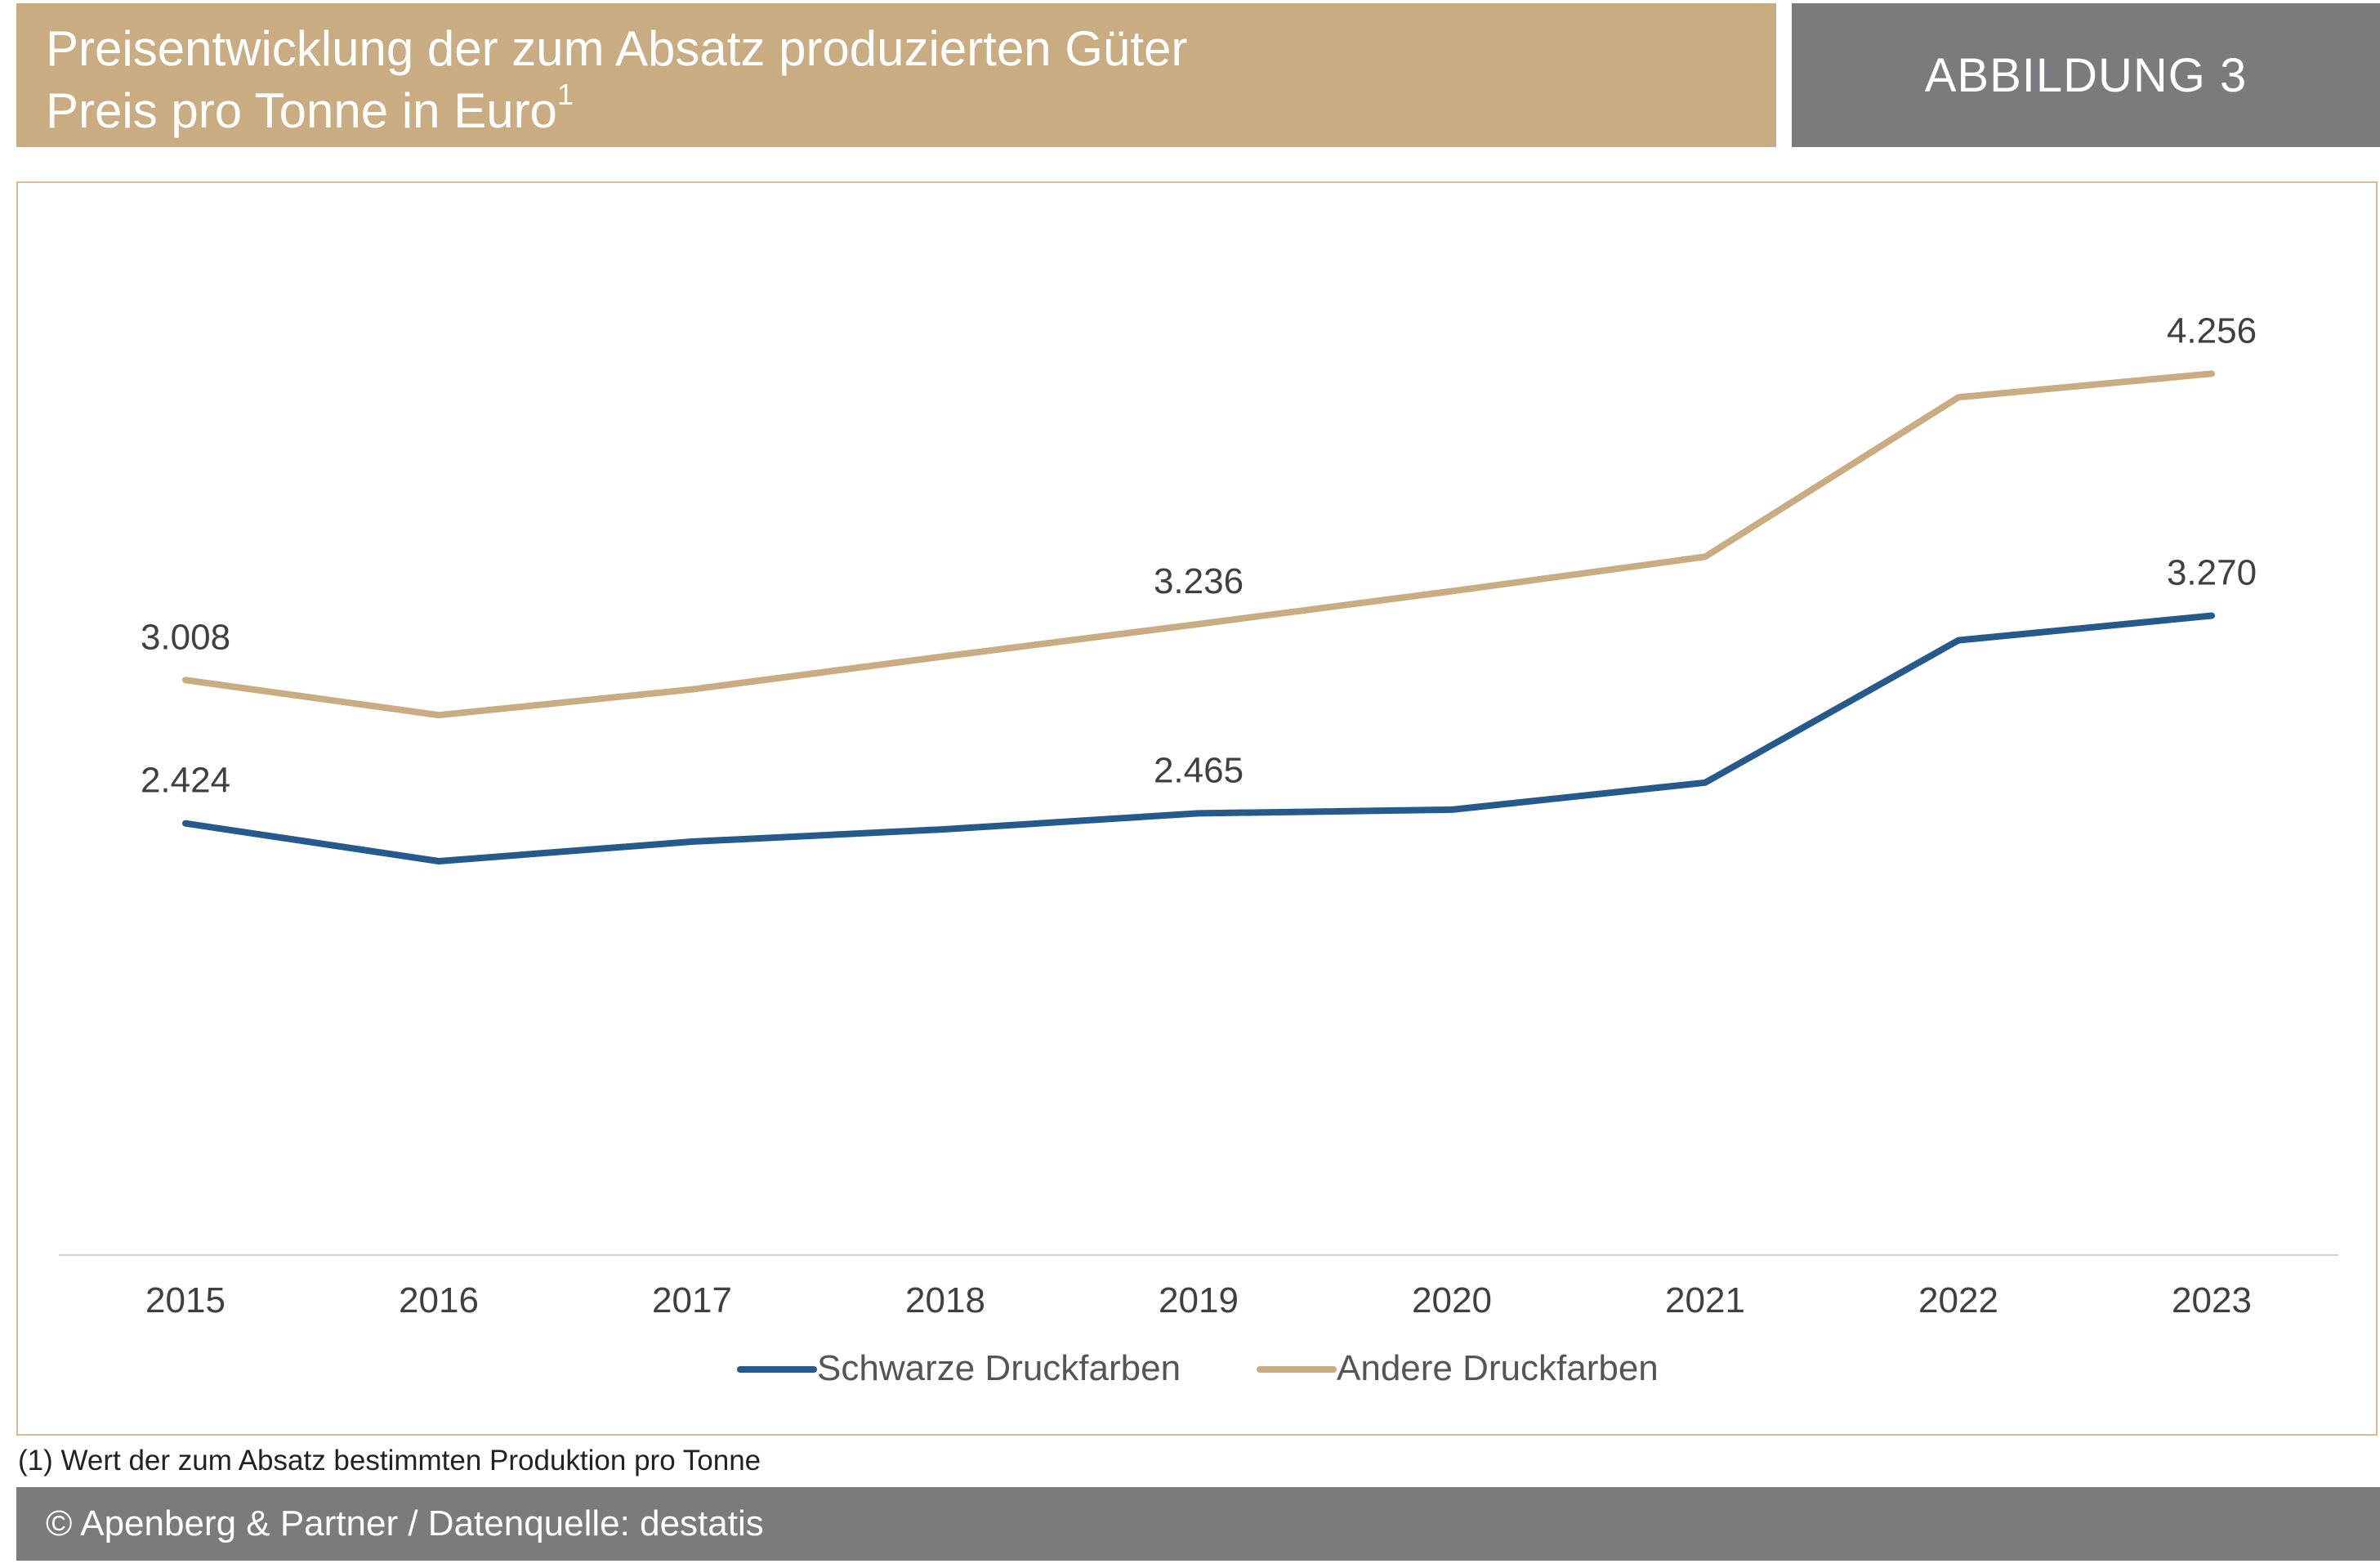  I want to click on figure-badge-box: ABBILDUNG 3, so click(2086, 75).